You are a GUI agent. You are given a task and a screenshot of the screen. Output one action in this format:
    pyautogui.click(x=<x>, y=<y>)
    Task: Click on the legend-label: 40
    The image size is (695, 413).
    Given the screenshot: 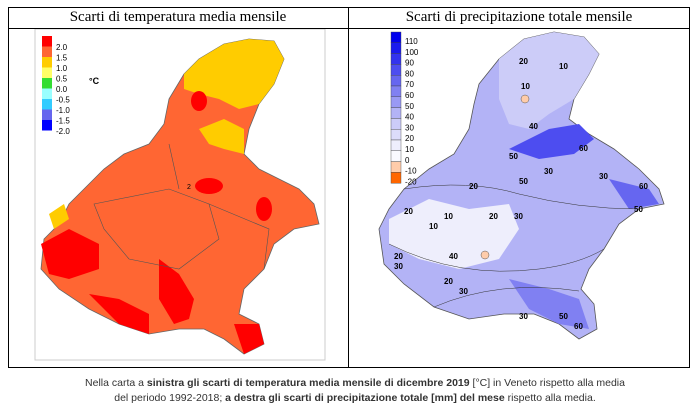 What is the action you would take?
    pyautogui.click(x=409, y=117)
    